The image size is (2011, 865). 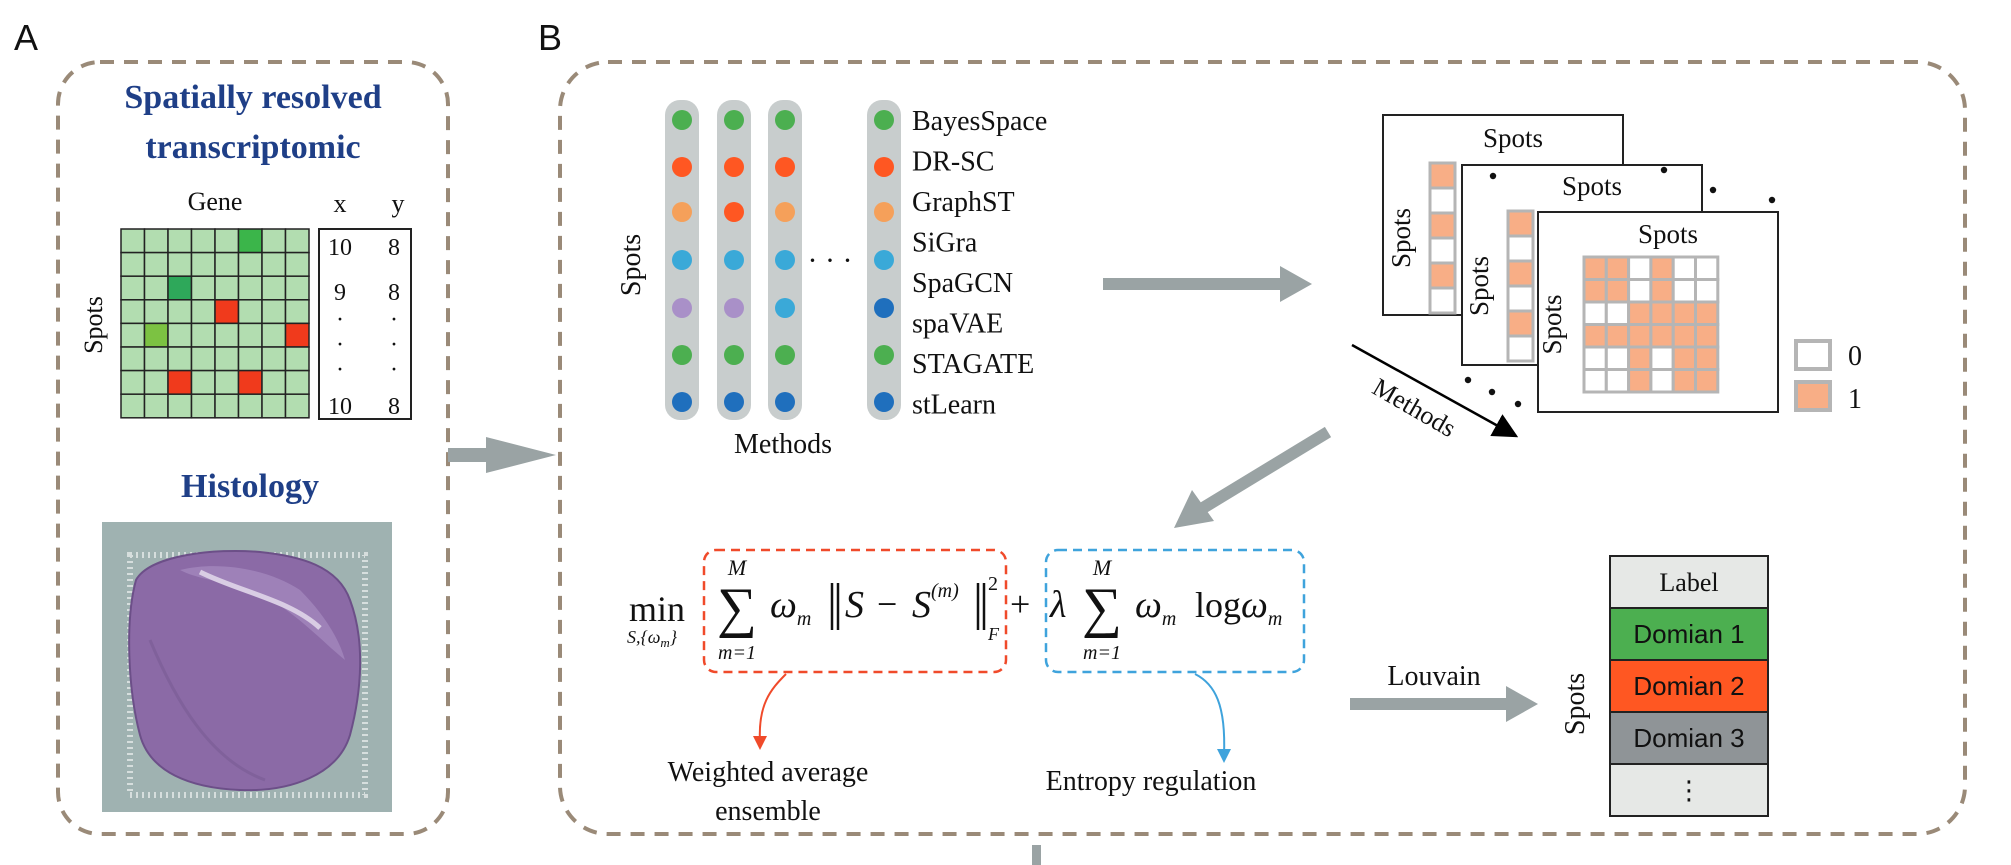 I want to click on panel-b-letter: B, so click(x=550, y=37).